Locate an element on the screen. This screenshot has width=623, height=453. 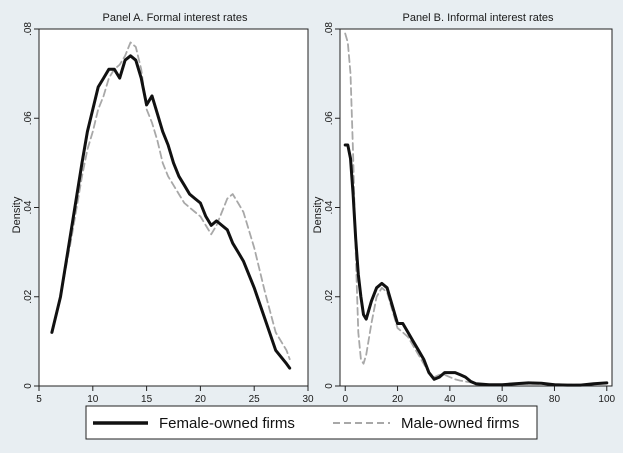
panel-b-y-axis-label: Density is located at coordinates (318, 214).